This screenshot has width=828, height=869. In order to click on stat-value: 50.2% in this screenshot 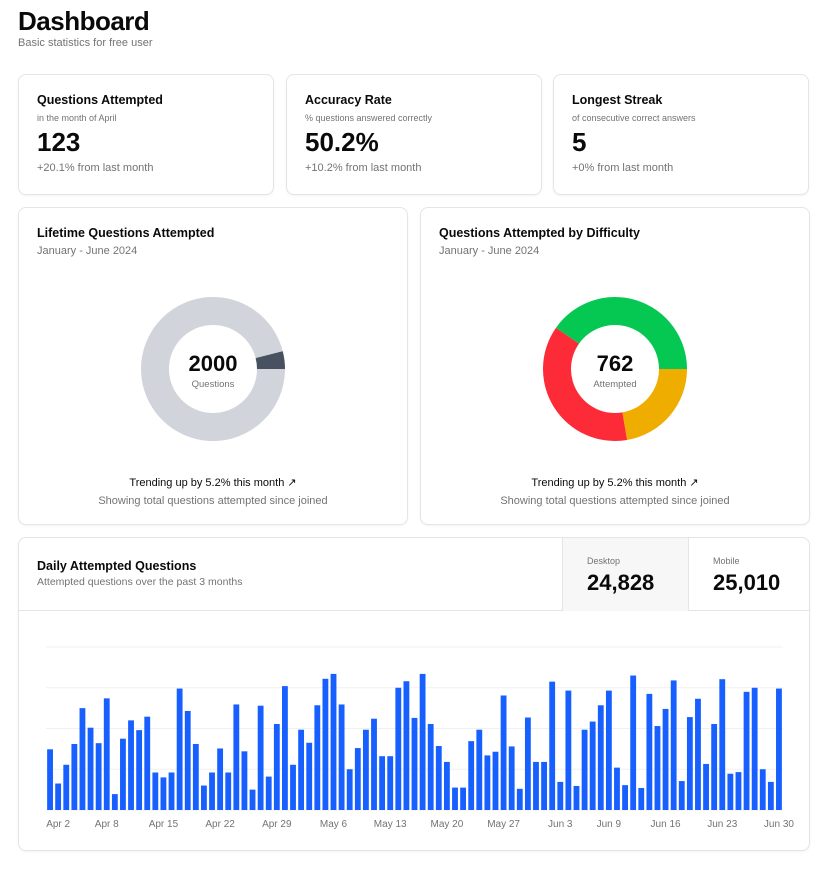, I will do `click(342, 142)`.